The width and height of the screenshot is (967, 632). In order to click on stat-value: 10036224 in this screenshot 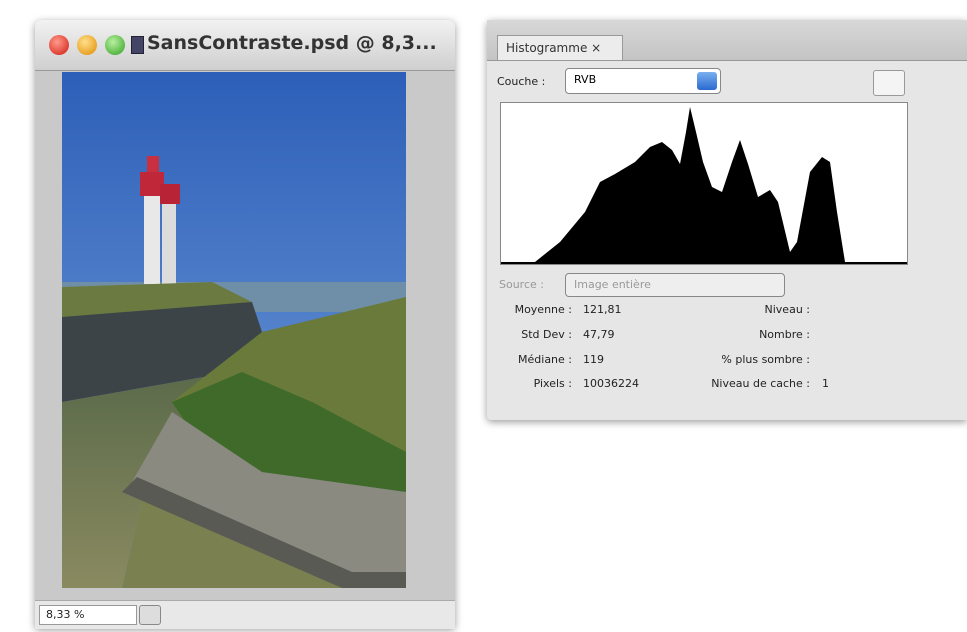, I will do `click(611, 383)`.